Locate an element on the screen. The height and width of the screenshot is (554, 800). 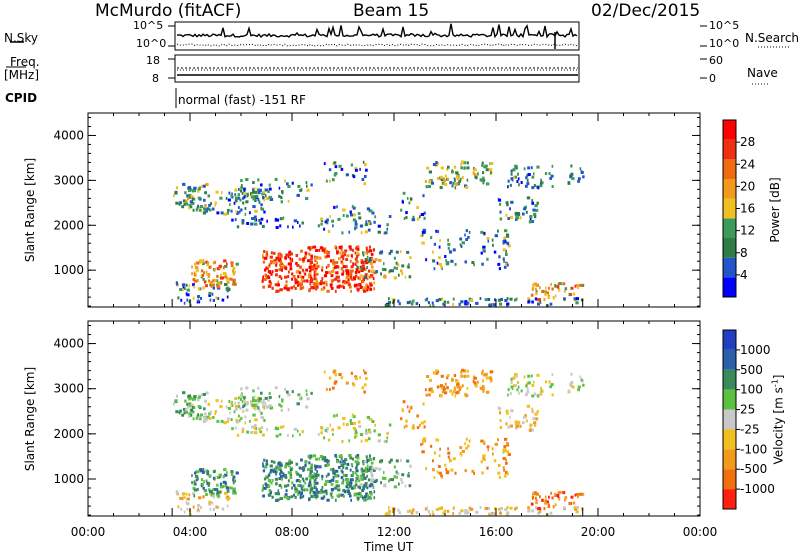
power-data-cells is located at coordinates (379, 234).